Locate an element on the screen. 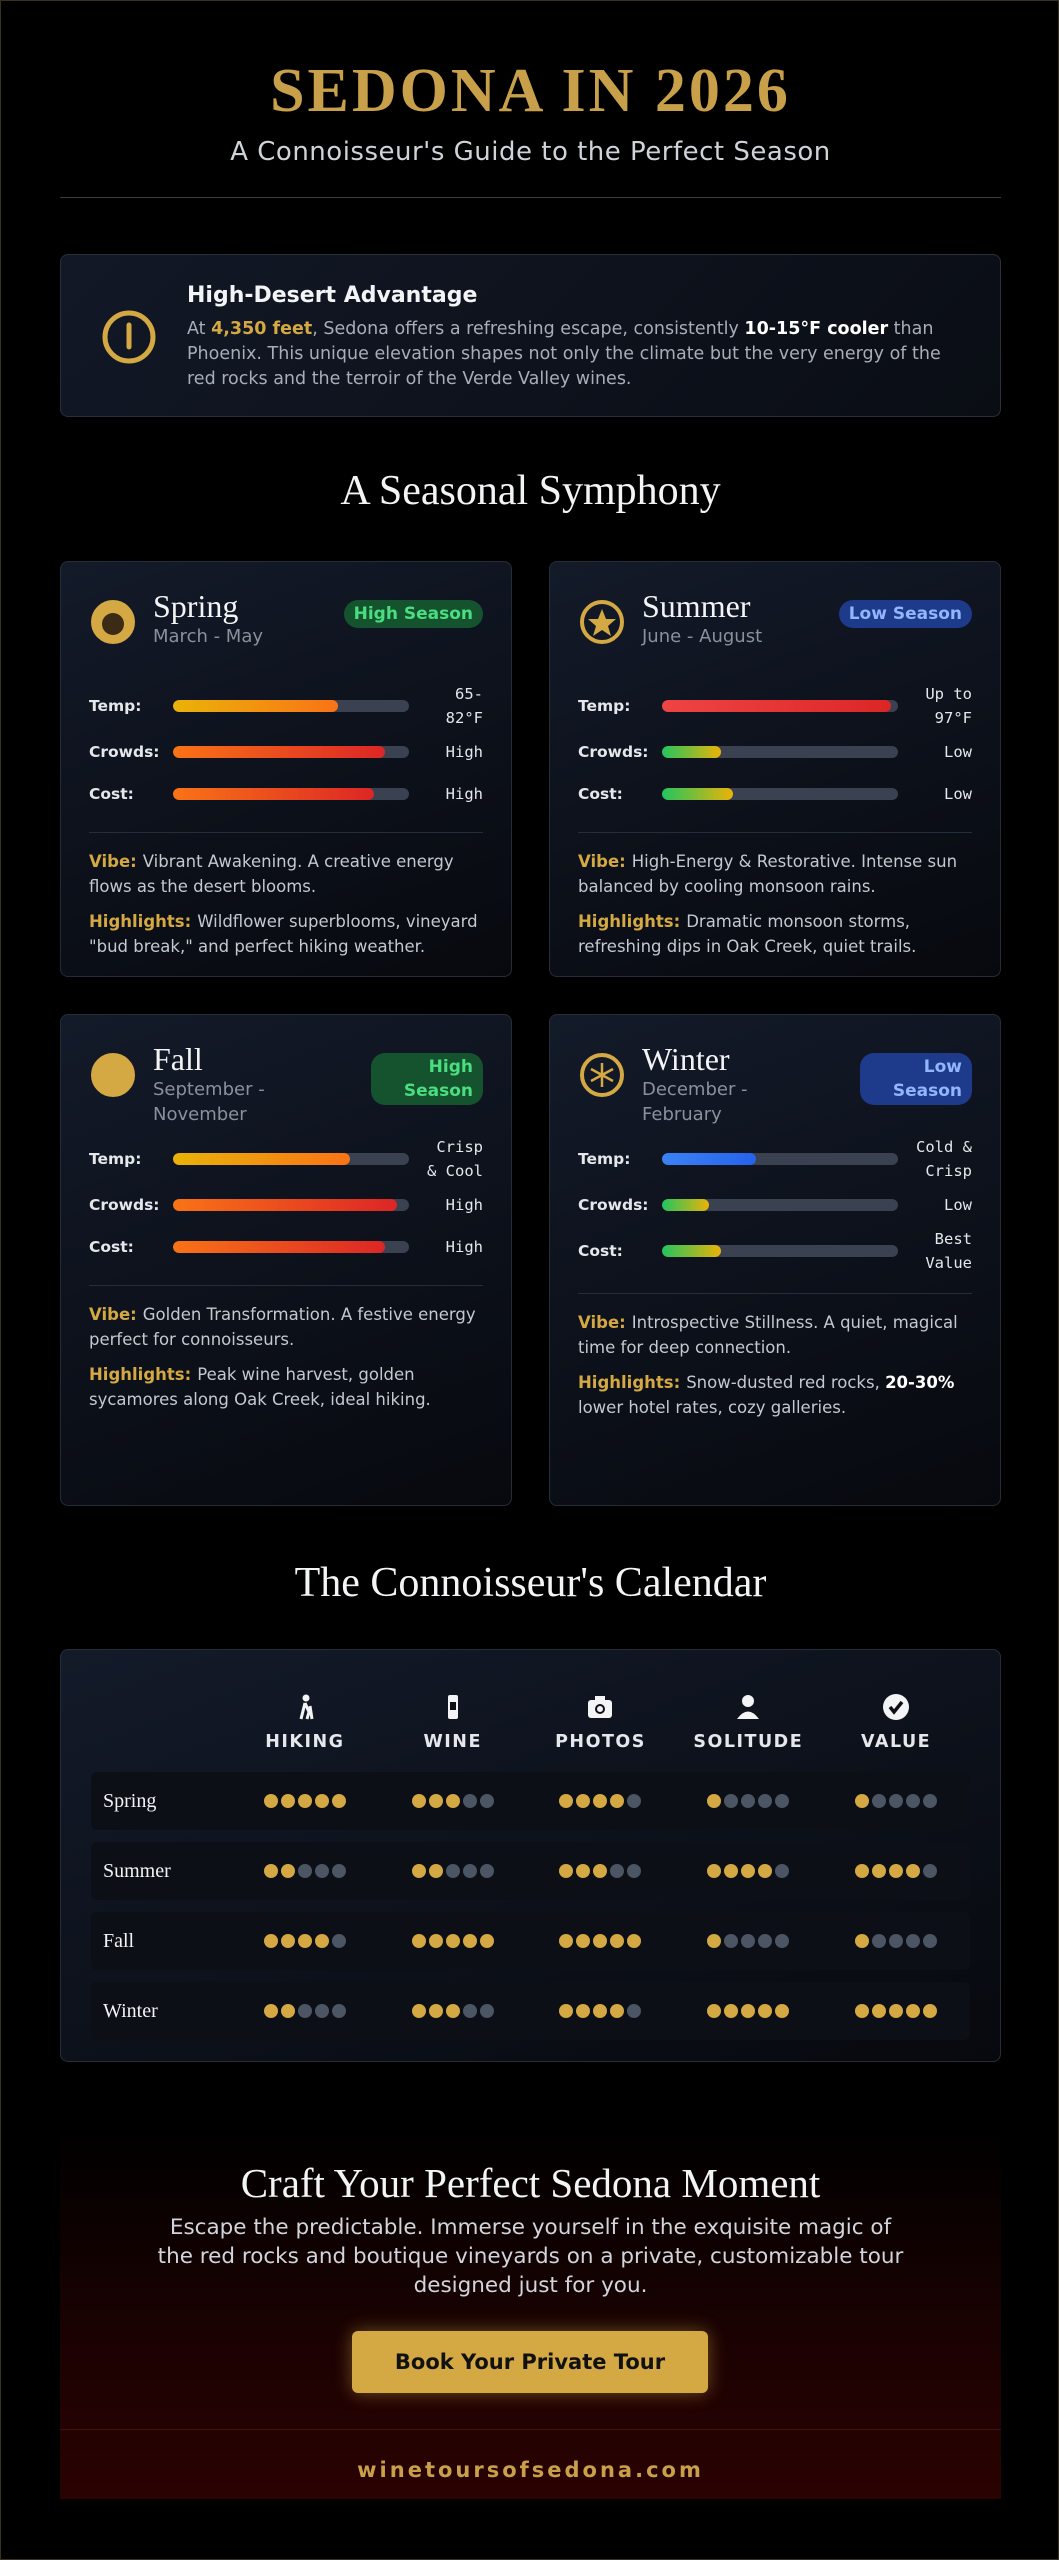 The height and width of the screenshot is (2560, 1059). metric-row: Temp: Up to 97°F is located at coordinates (775, 706).